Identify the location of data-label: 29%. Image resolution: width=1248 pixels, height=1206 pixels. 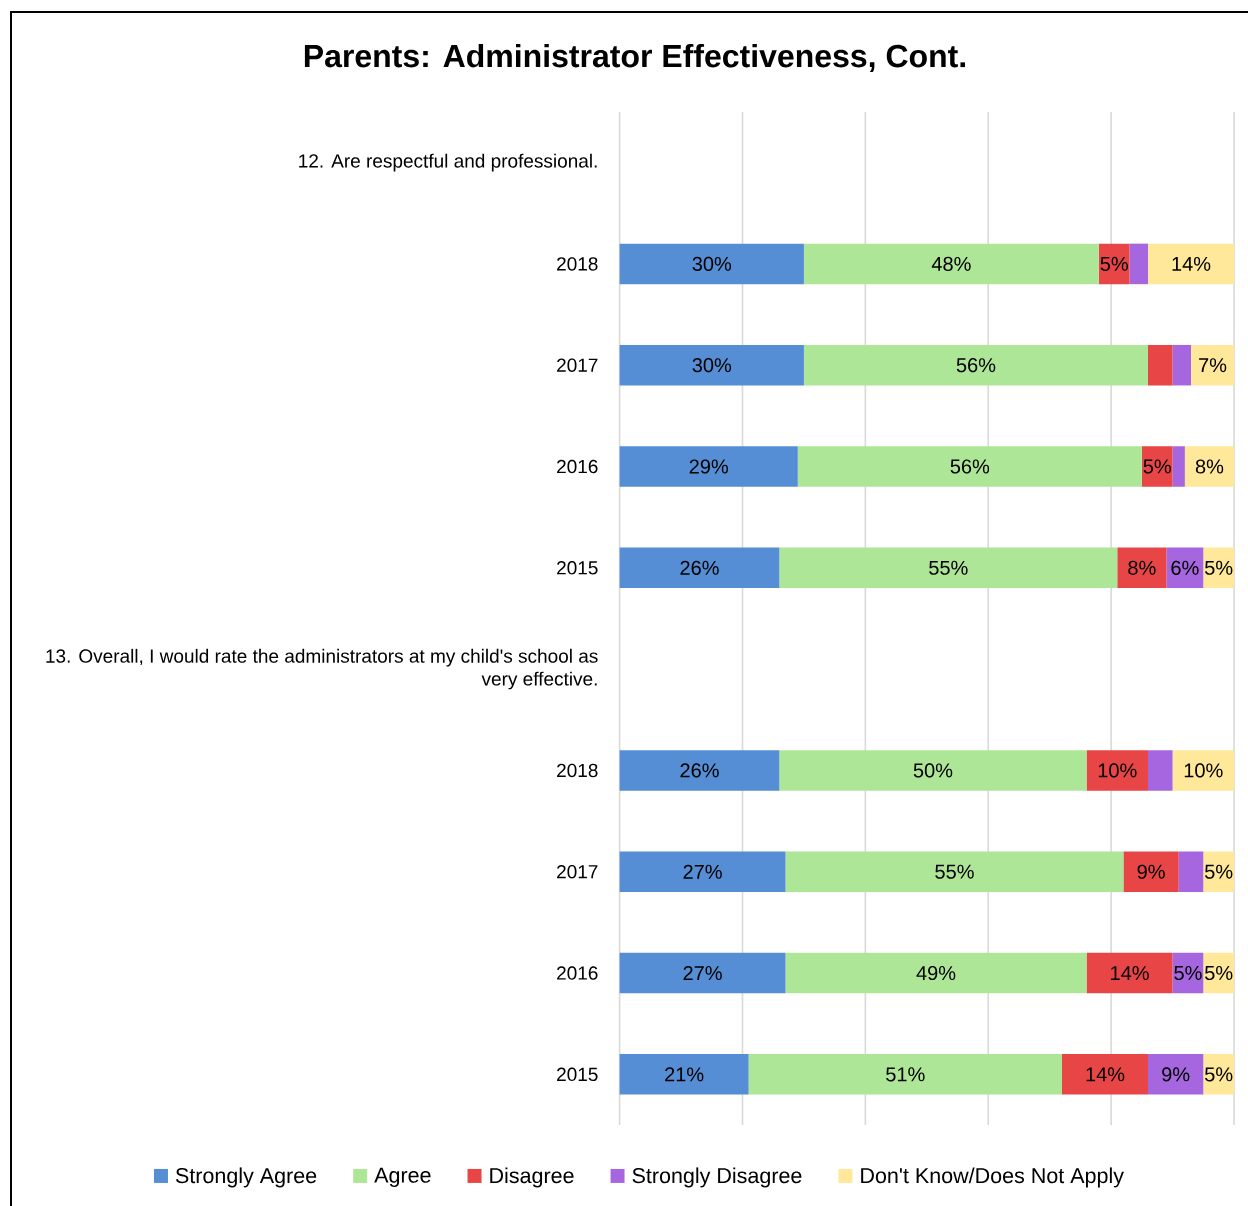
(708, 466).